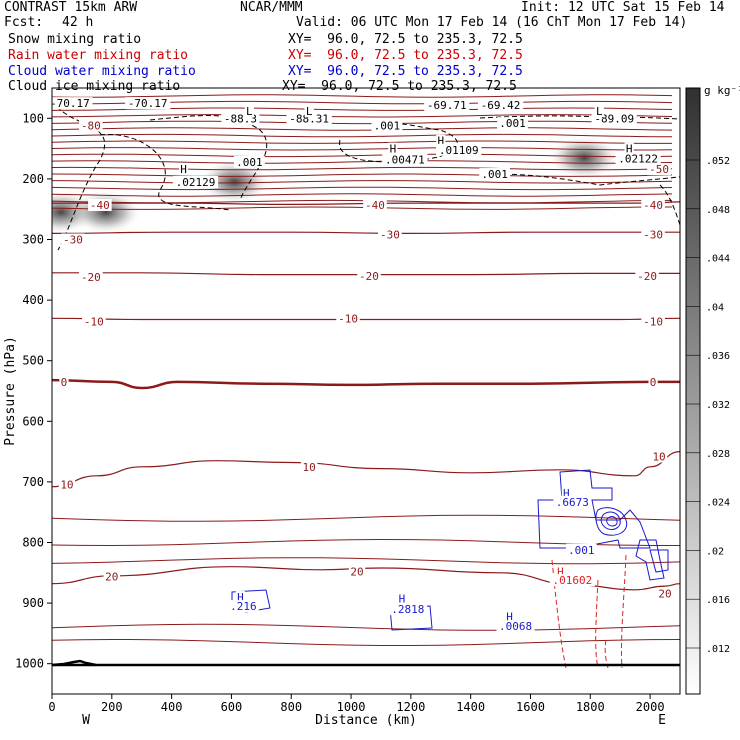  I want to click on isotherm-label-6: -30, so click(390, 235).